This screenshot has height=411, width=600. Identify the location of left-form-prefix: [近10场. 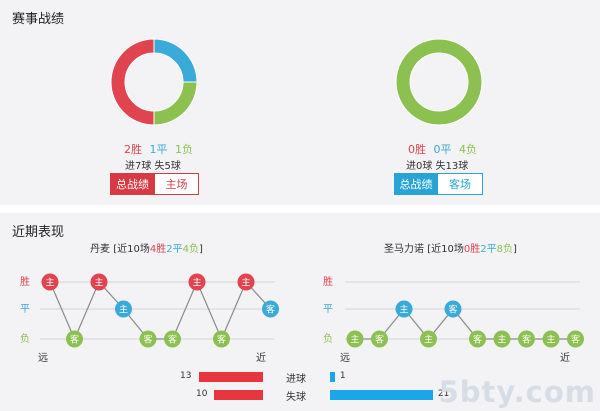
(131, 249).